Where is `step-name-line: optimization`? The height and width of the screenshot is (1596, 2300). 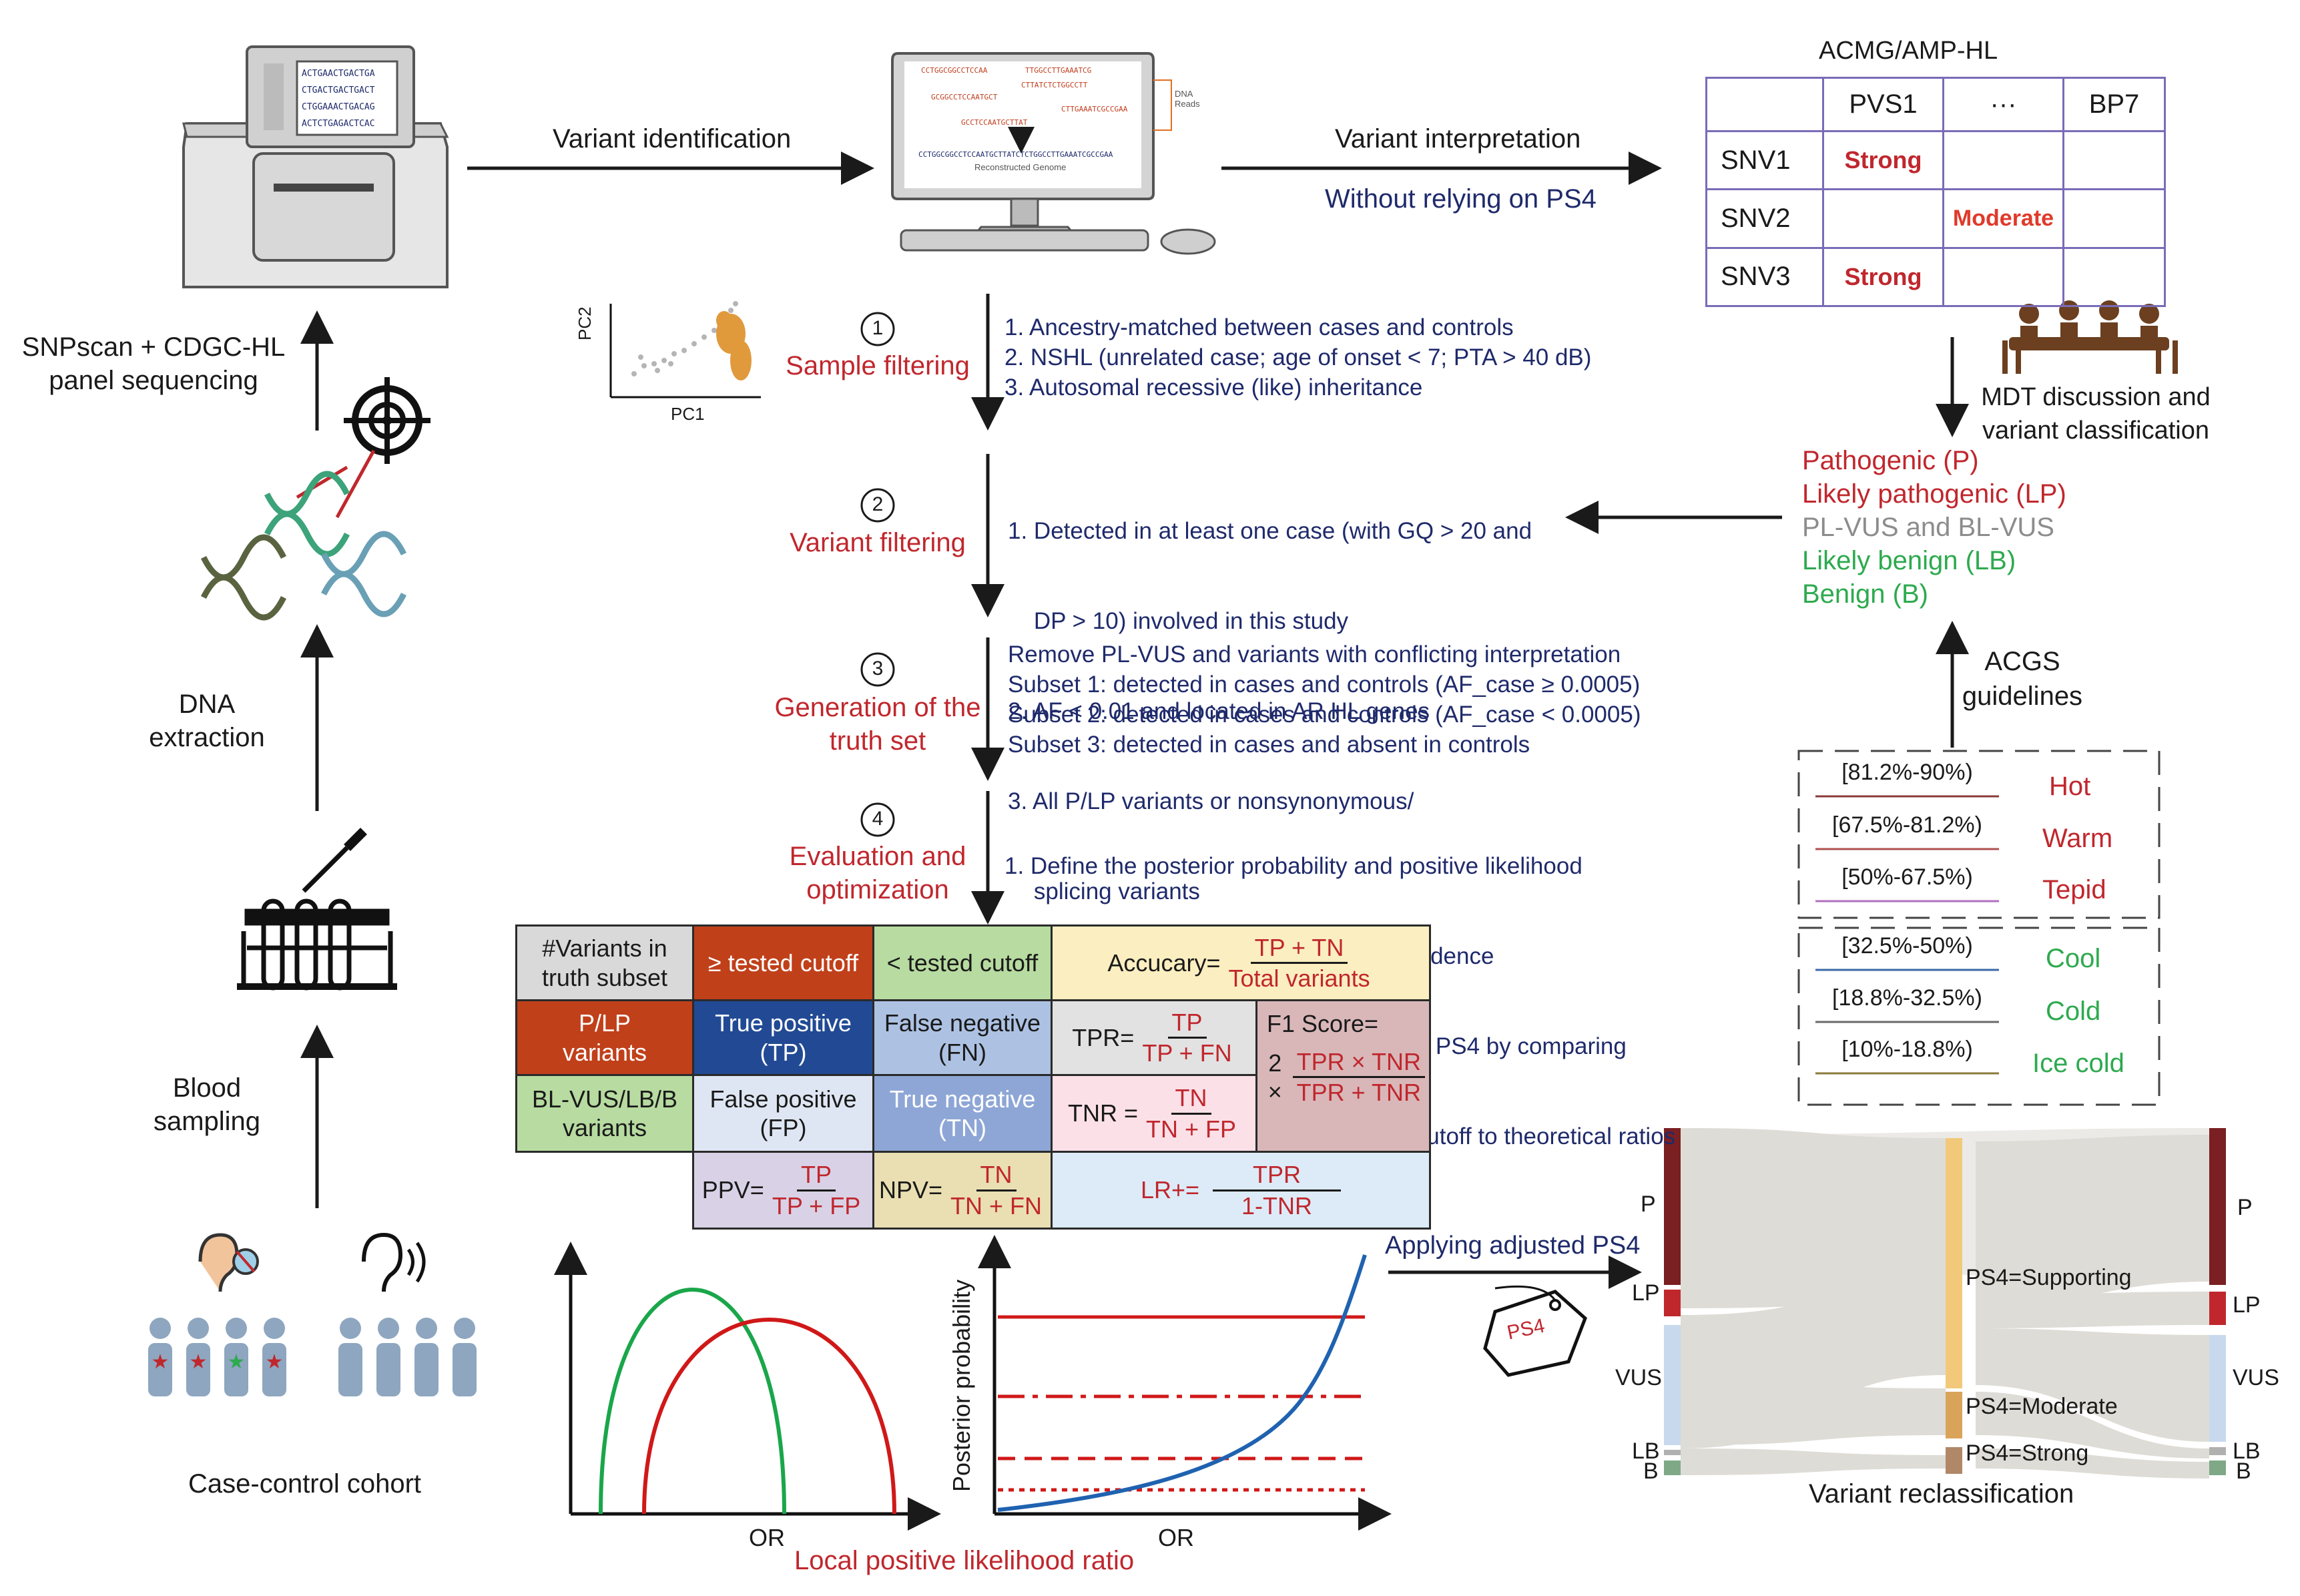 step-name-line: optimization is located at coordinates (877, 890).